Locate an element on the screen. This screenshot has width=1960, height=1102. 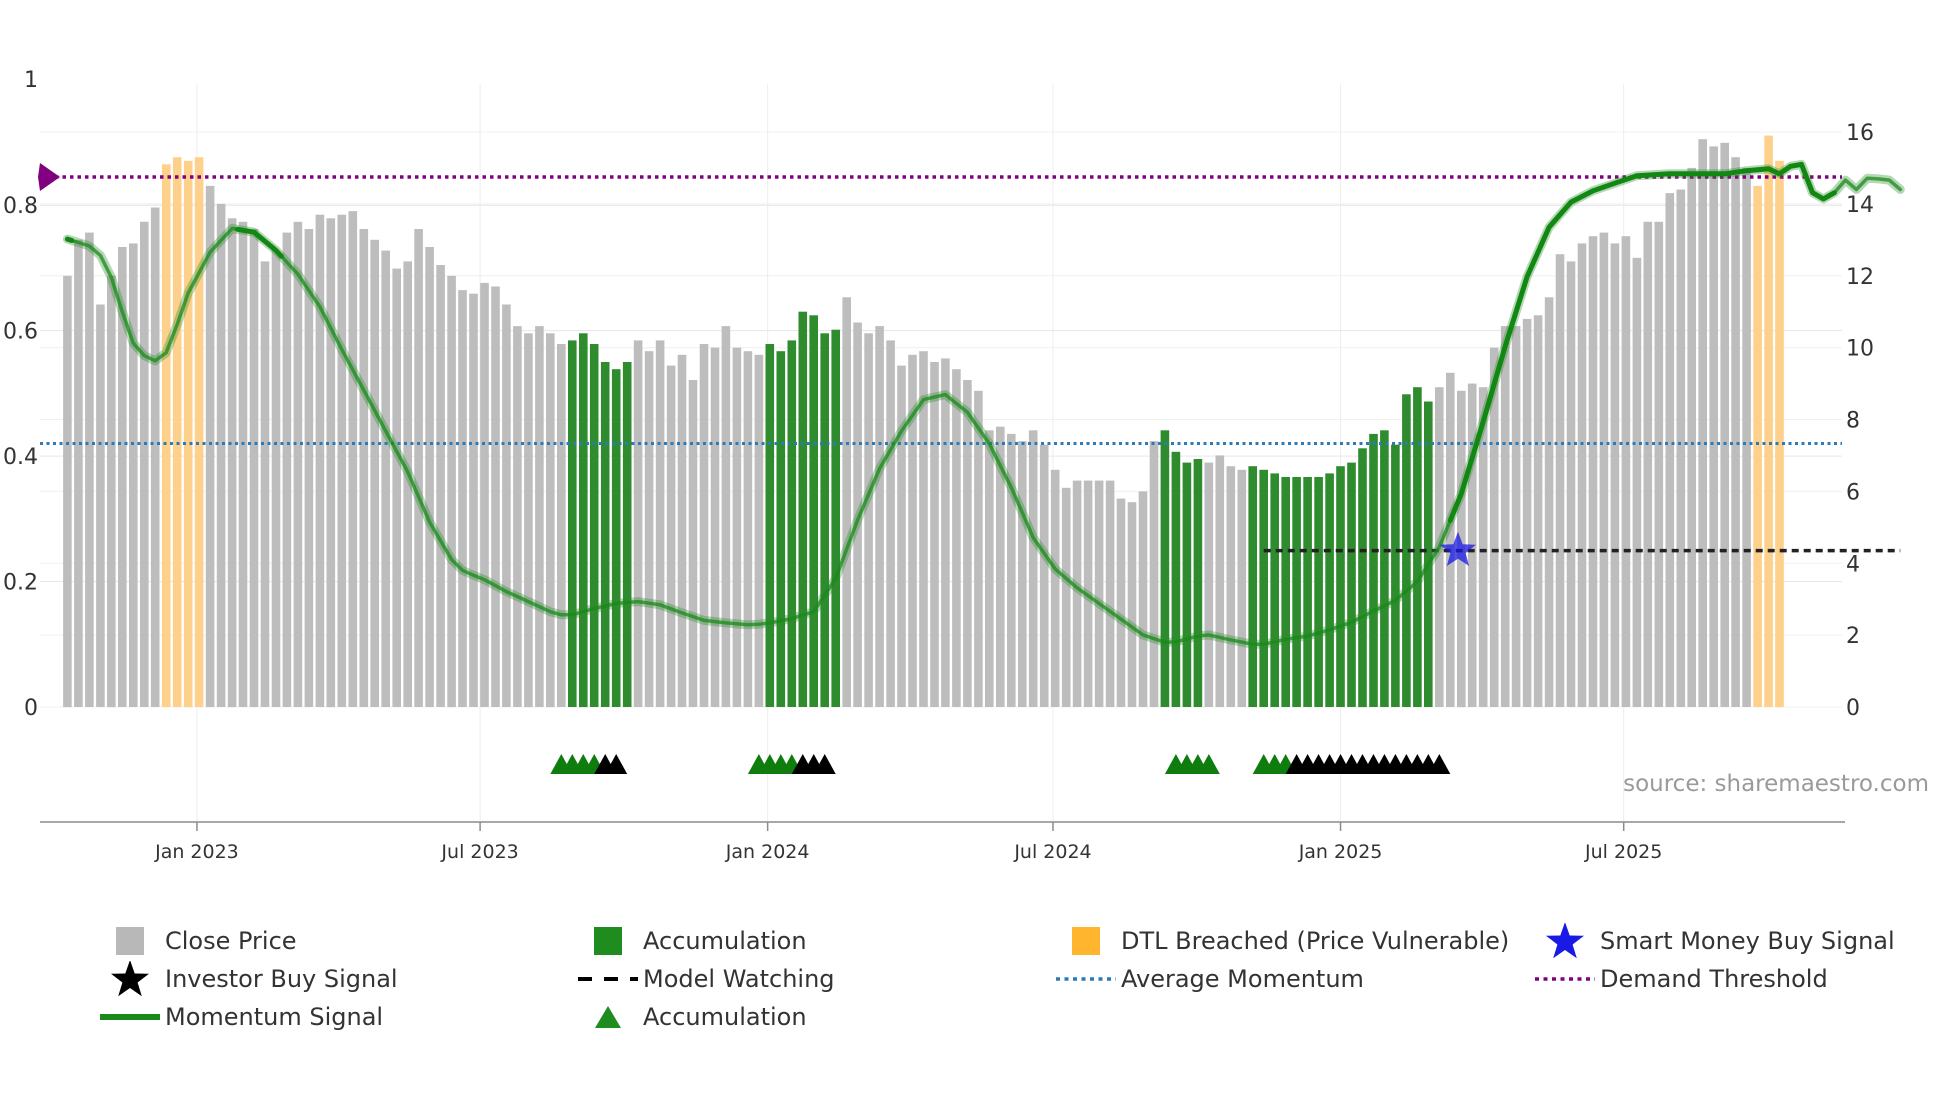
x-tick-label: Jul 2024 is located at coordinates (1052, 852).